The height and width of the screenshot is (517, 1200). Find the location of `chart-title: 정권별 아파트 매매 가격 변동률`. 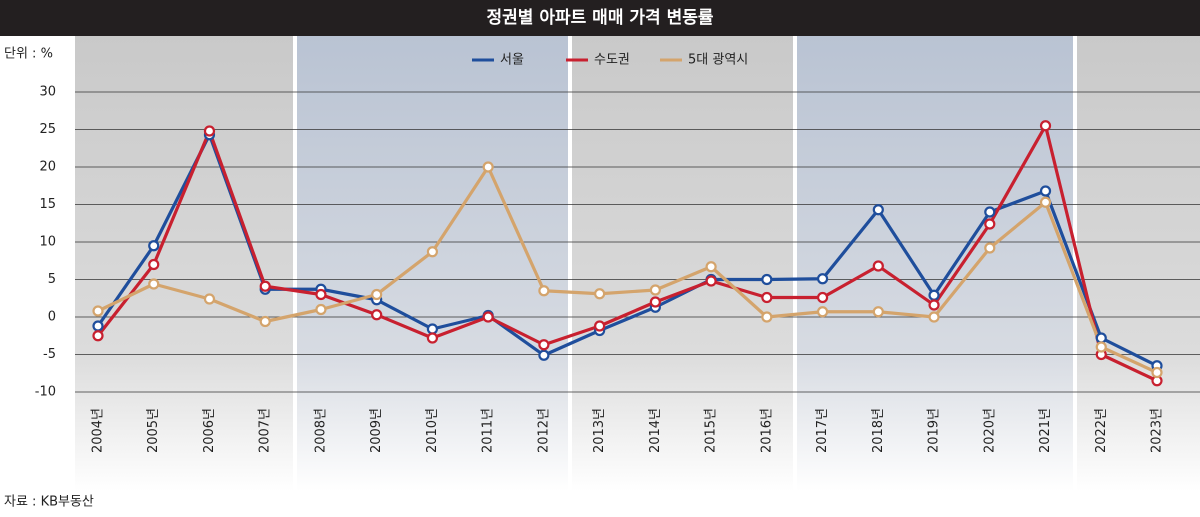

chart-title: 정권별 아파트 매매 가격 변동률 is located at coordinates (600, 18).